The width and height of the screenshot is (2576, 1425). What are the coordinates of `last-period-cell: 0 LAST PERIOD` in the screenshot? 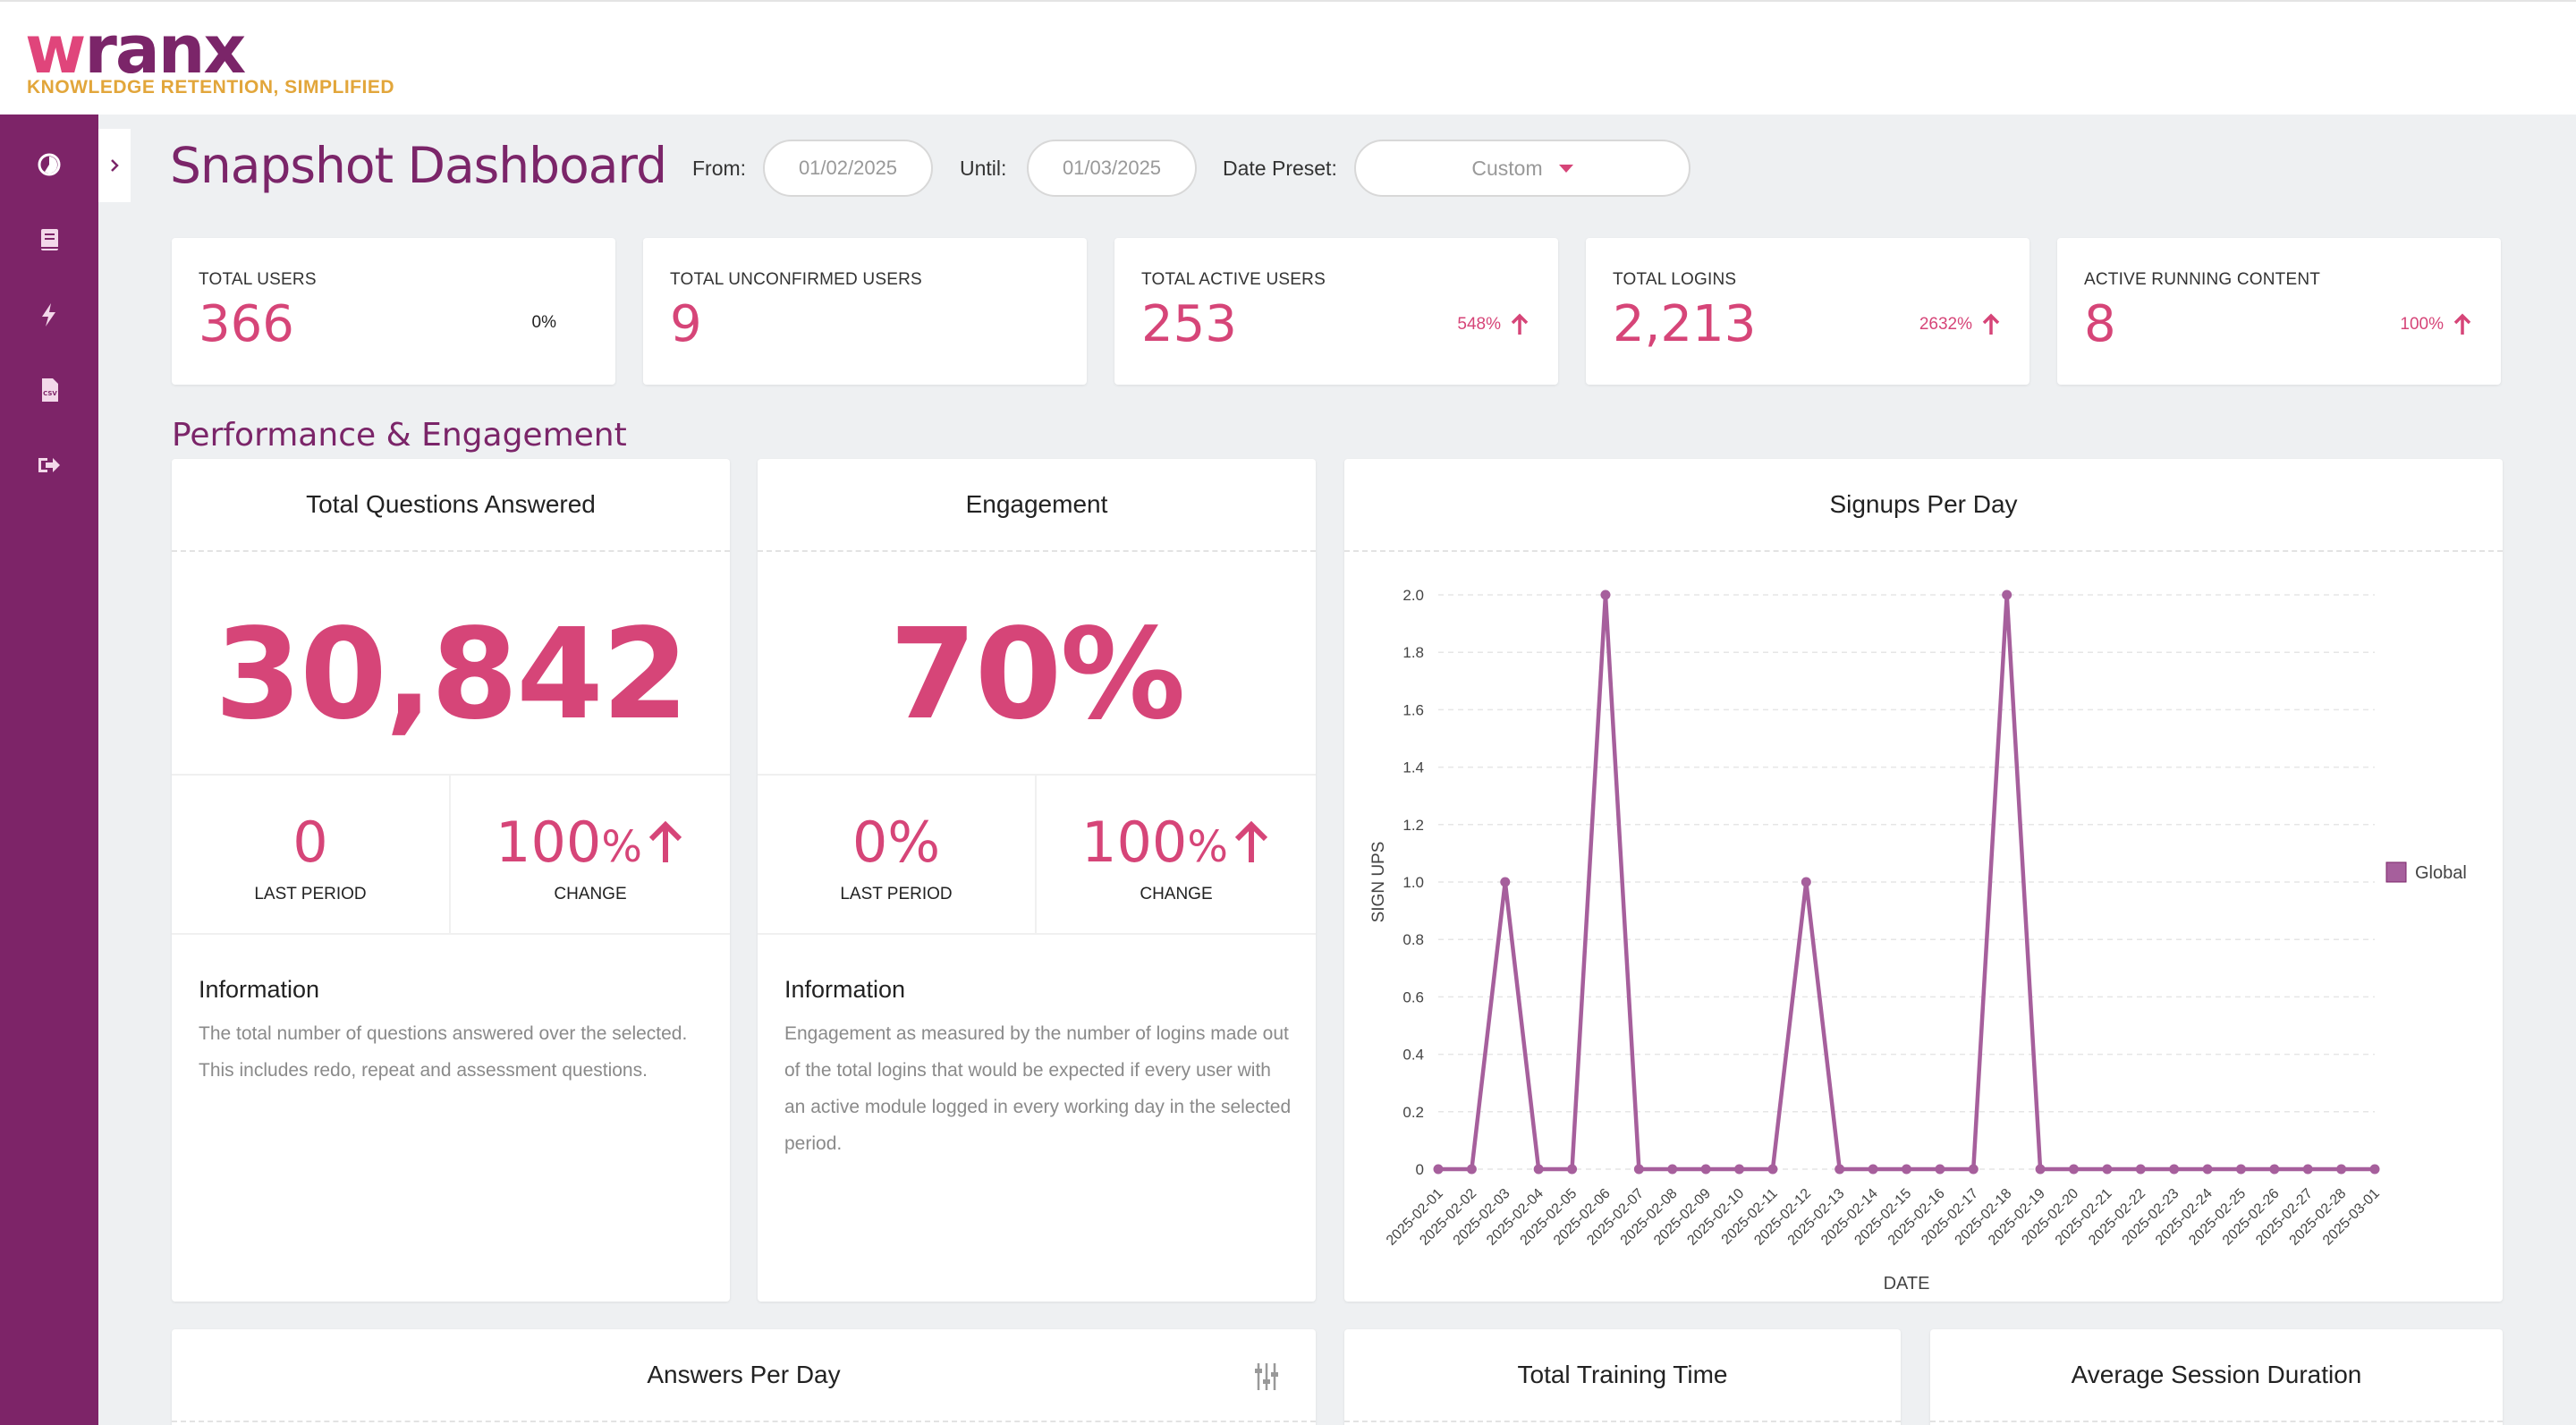 It's located at (311, 855).